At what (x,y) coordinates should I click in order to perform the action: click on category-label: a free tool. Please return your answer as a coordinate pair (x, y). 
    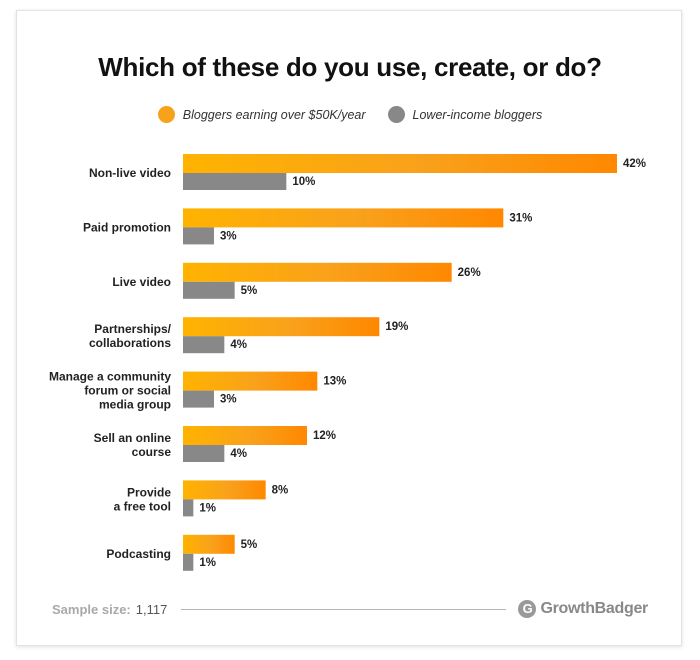
    Looking at the image, I should click on (142, 506).